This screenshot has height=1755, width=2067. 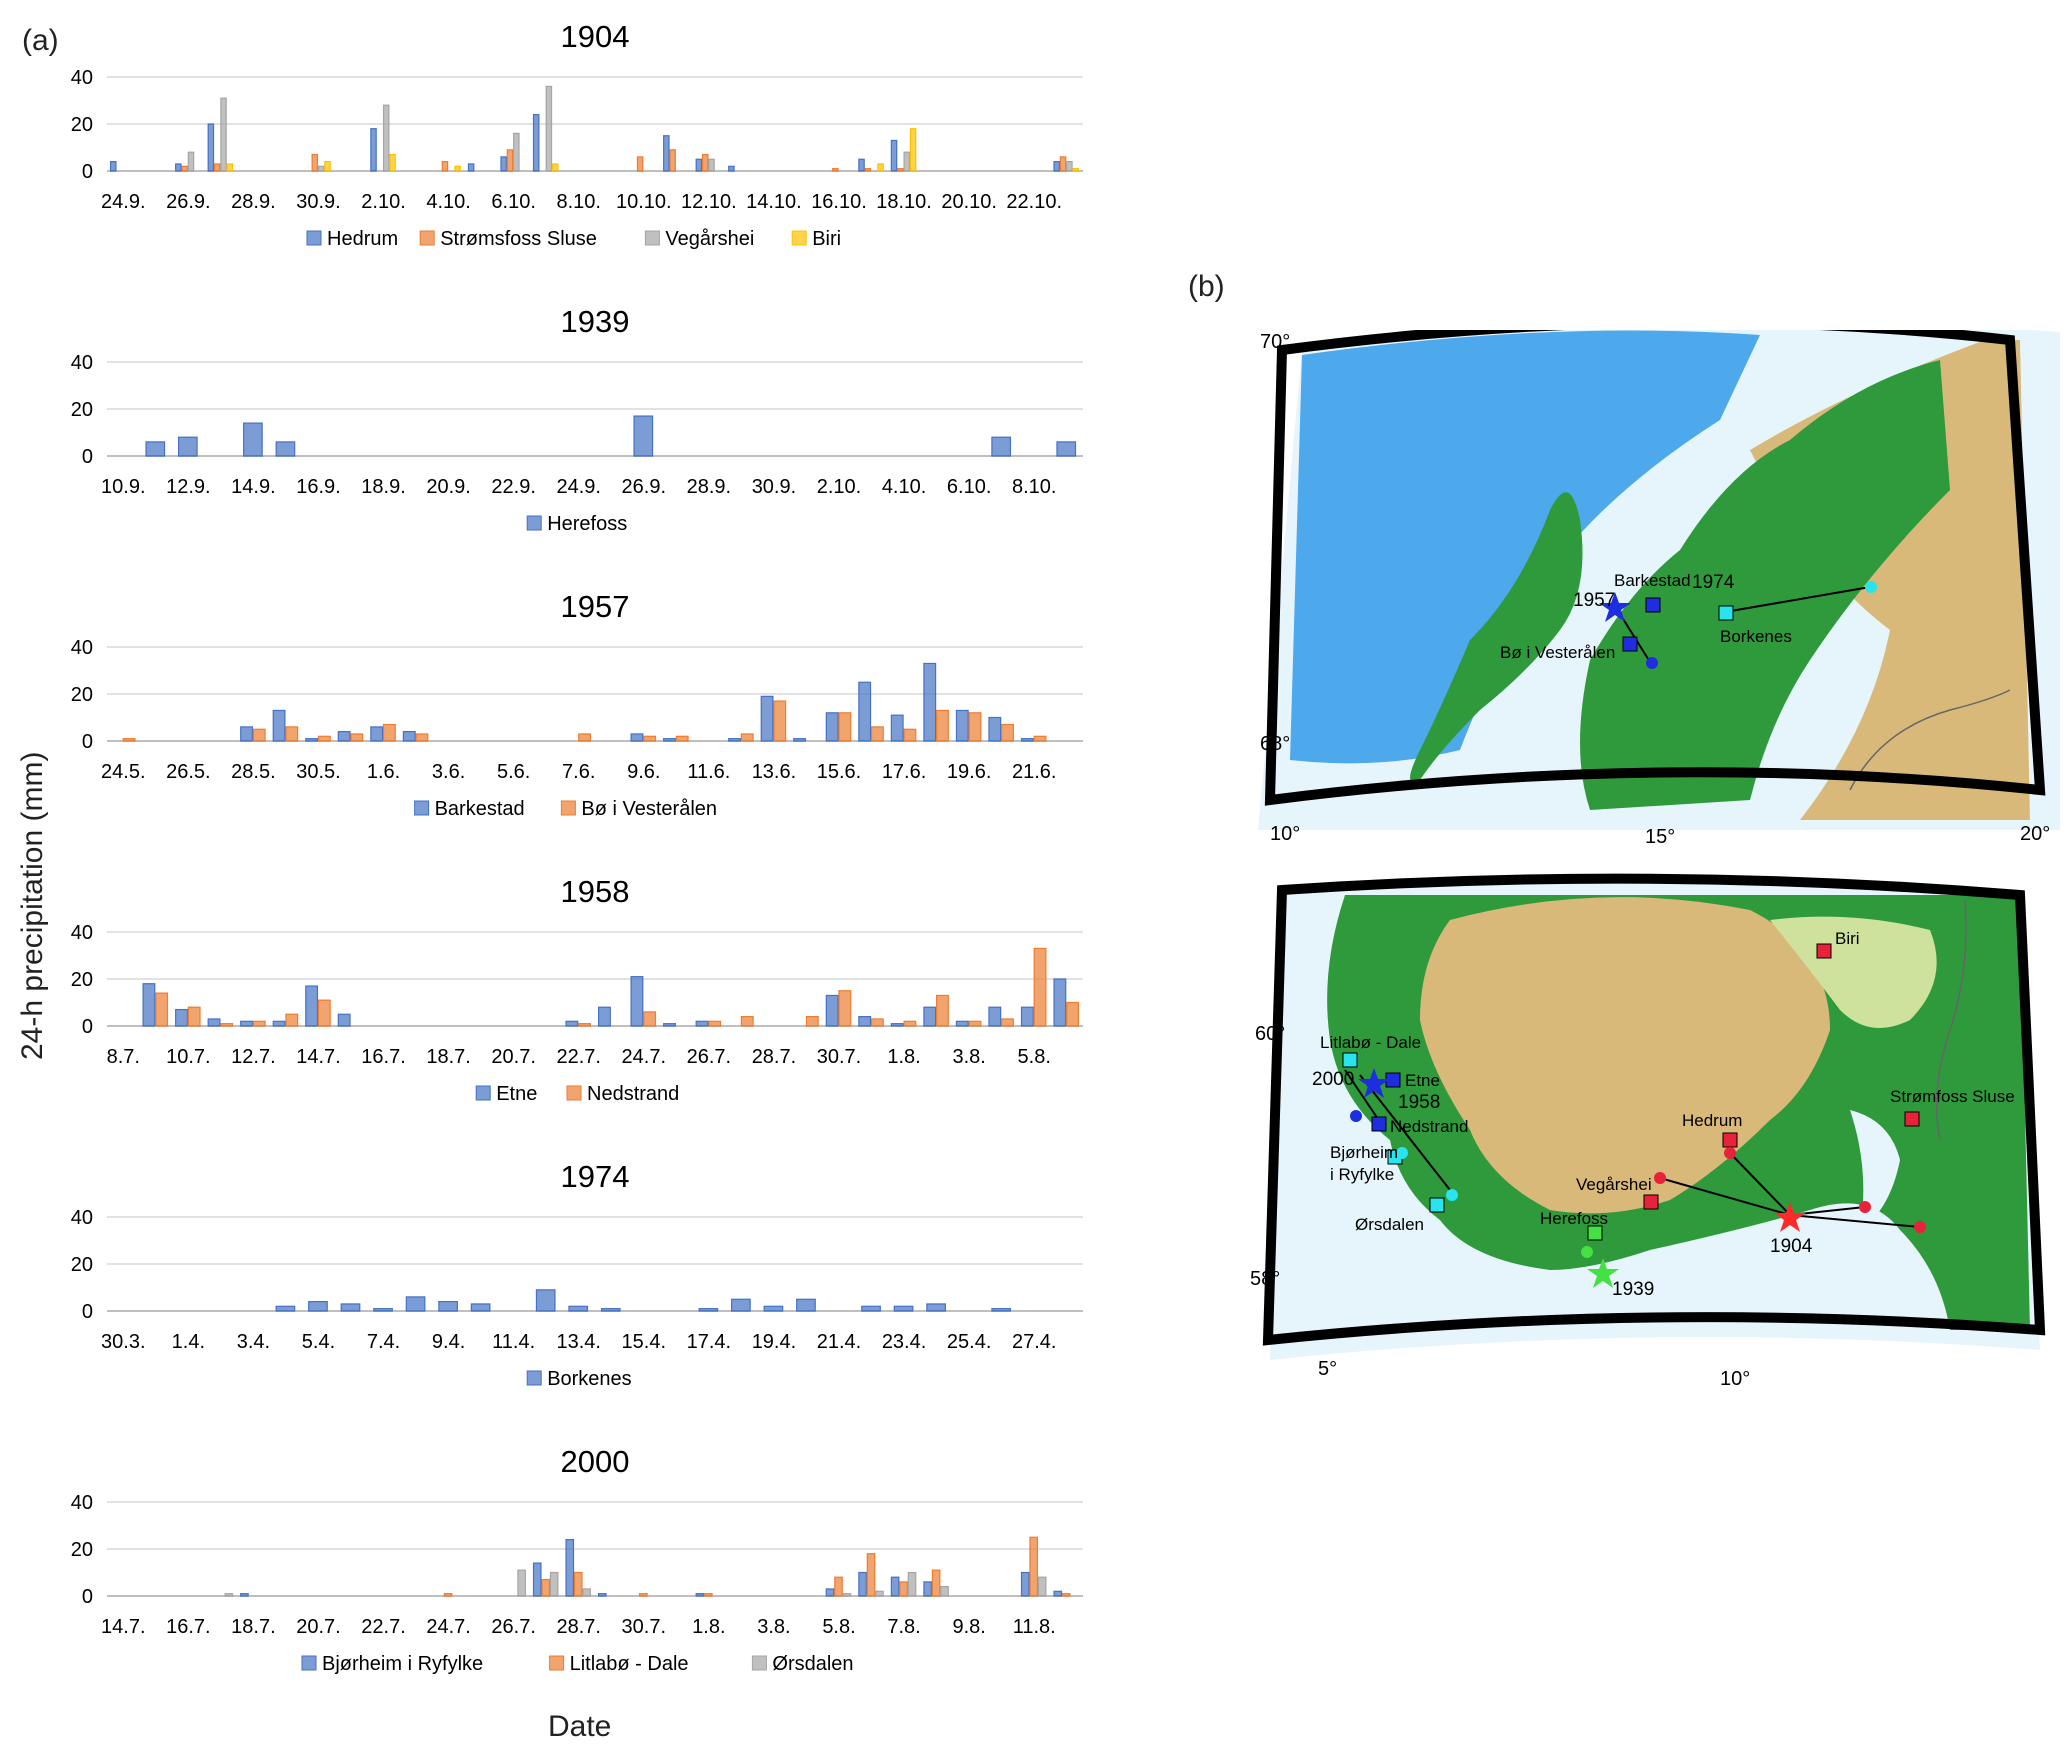 I want to click on chart-1958-bar-Etne-31.7., so click(x=865, y=1021).